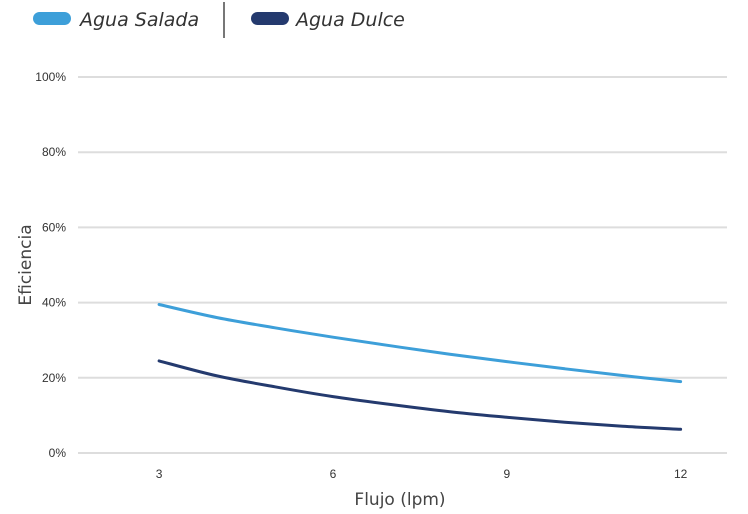  I want to click on x-tick-label: 3, so click(159, 474).